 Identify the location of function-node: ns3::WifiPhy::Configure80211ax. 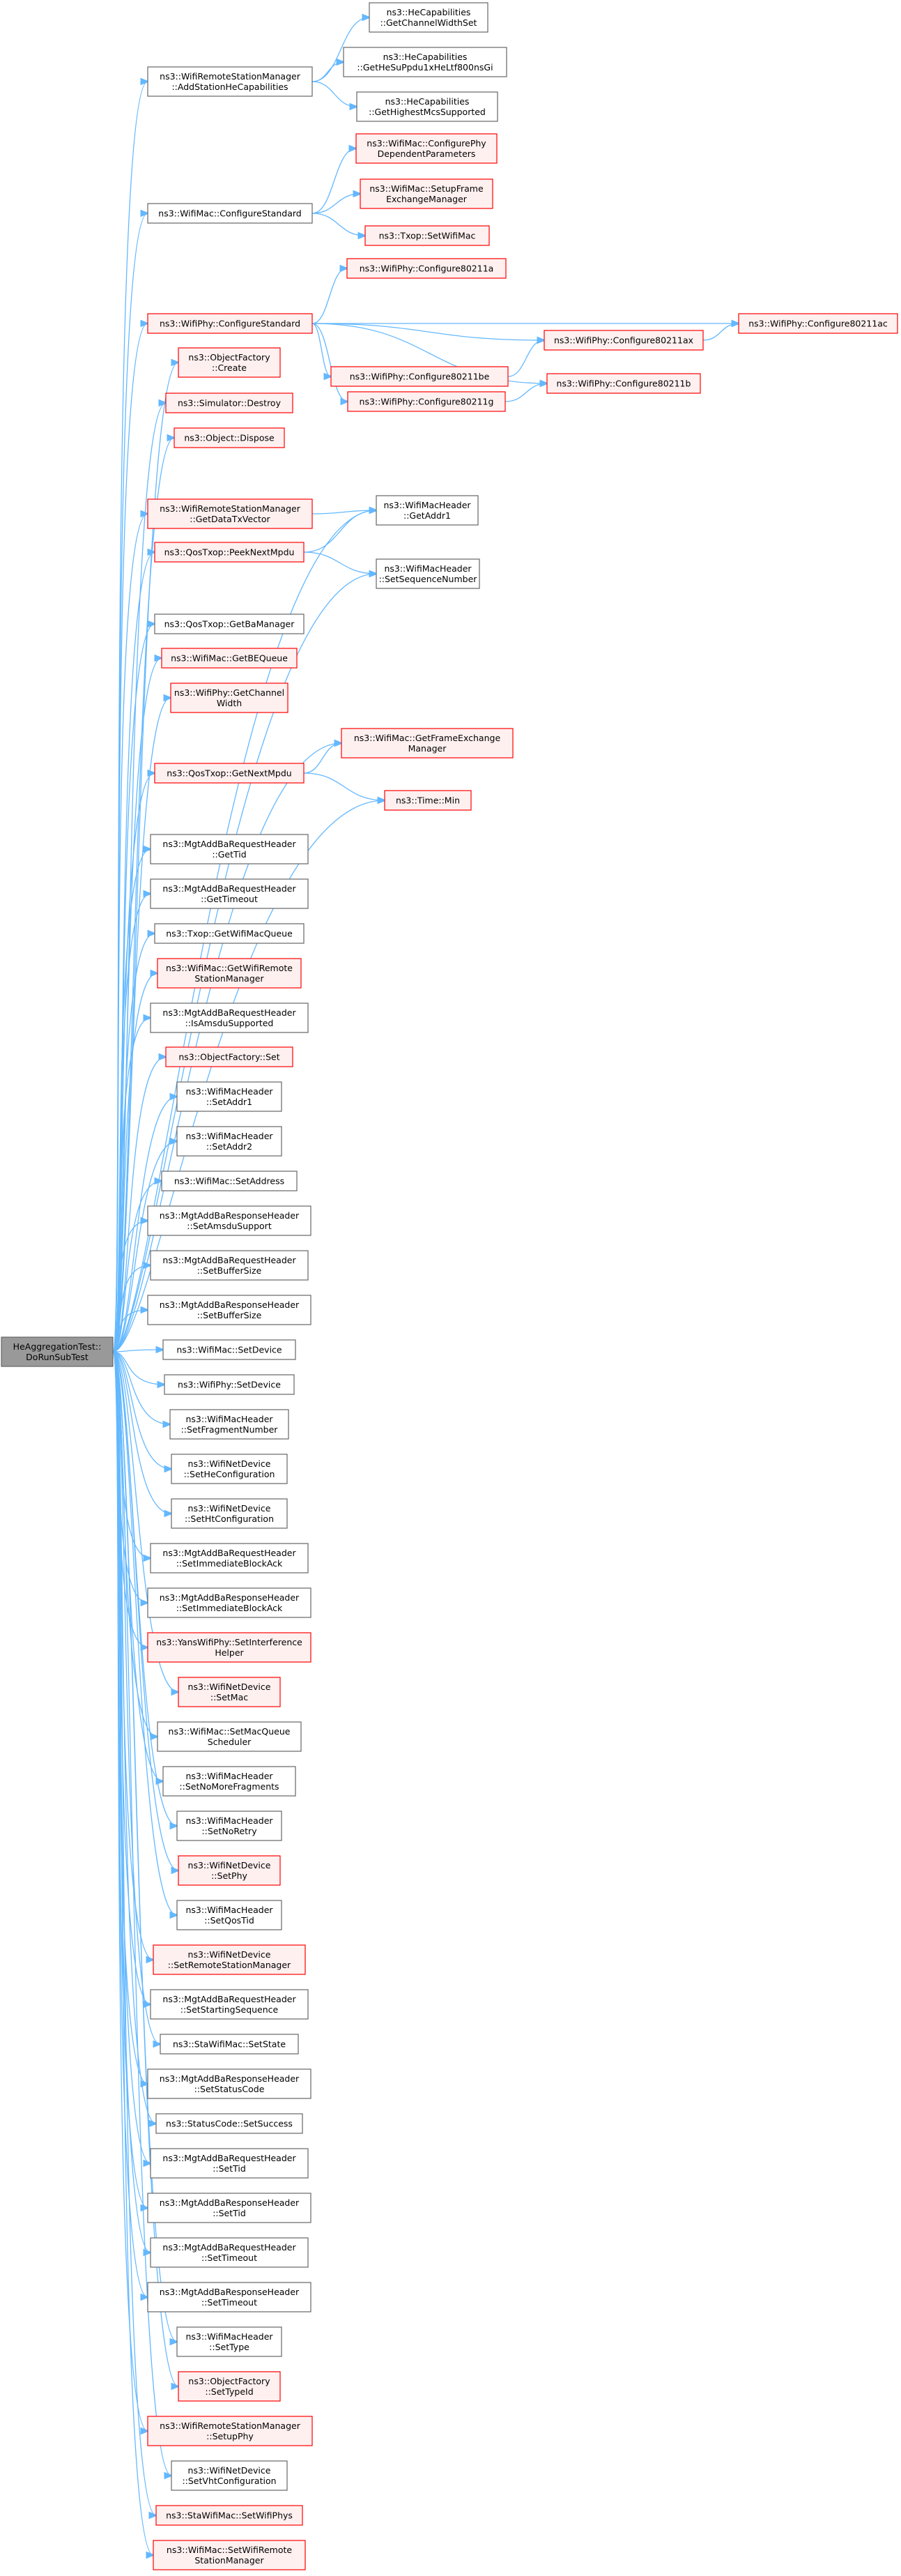
(624, 341).